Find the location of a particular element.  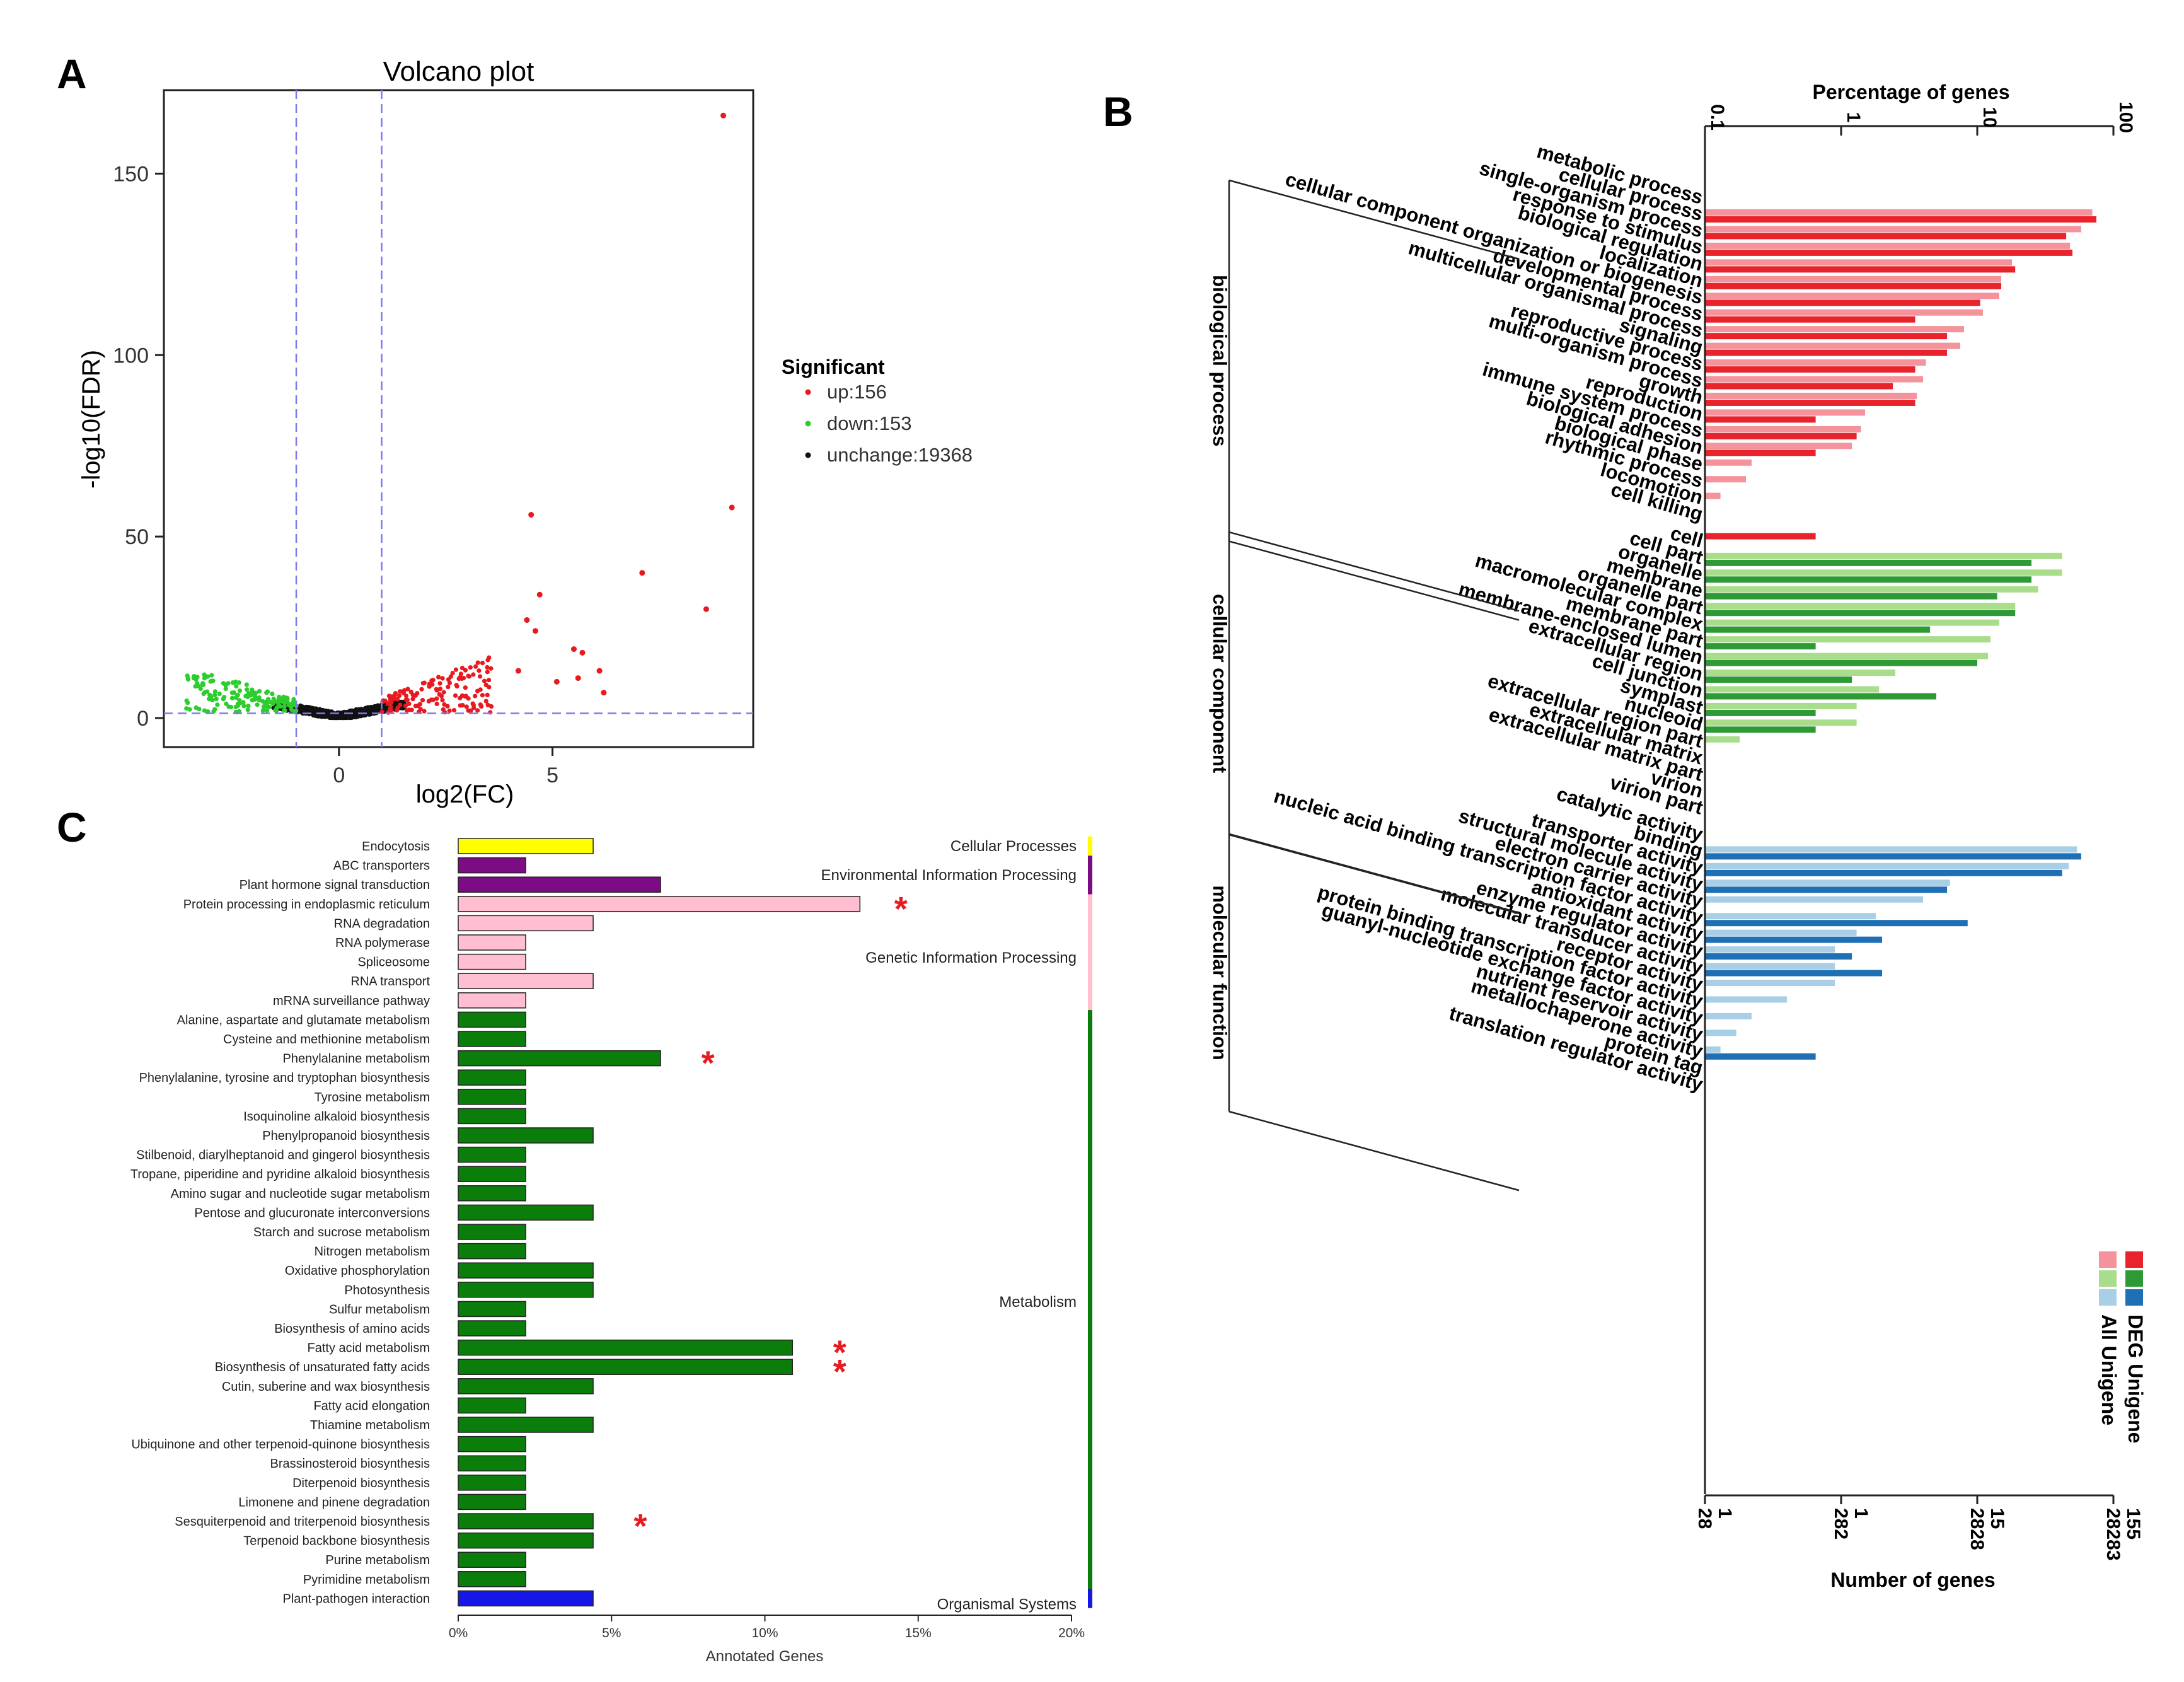

bottom-axis-title: Number of genes is located at coordinates (1912, 1580).